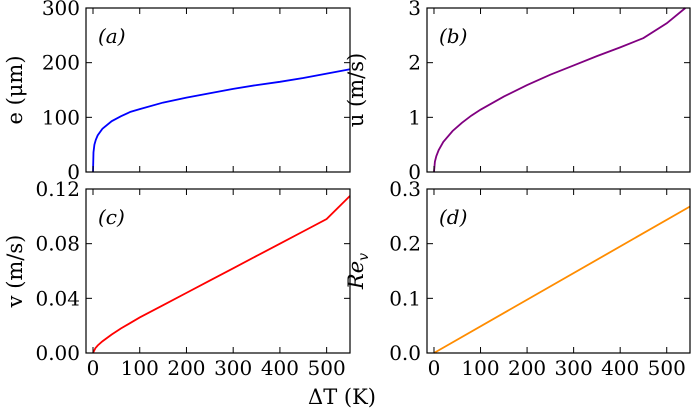 The width and height of the screenshot is (692, 414). What do you see at coordinates (57, 189) in the screenshot?
I see `y-tick-label: 0.12` at bounding box center [57, 189].